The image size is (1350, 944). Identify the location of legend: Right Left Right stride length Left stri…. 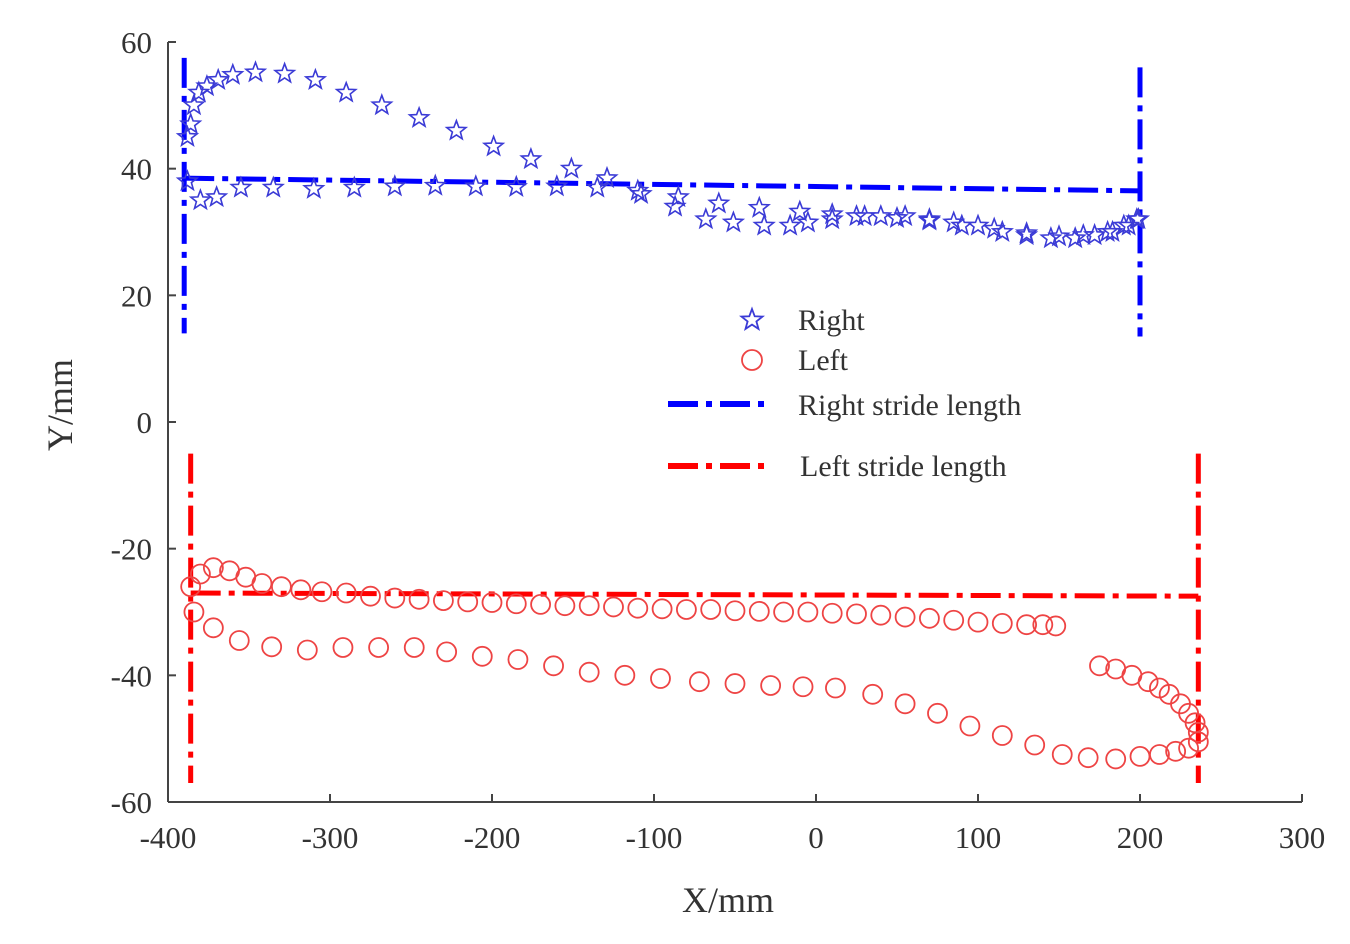
(844, 393).